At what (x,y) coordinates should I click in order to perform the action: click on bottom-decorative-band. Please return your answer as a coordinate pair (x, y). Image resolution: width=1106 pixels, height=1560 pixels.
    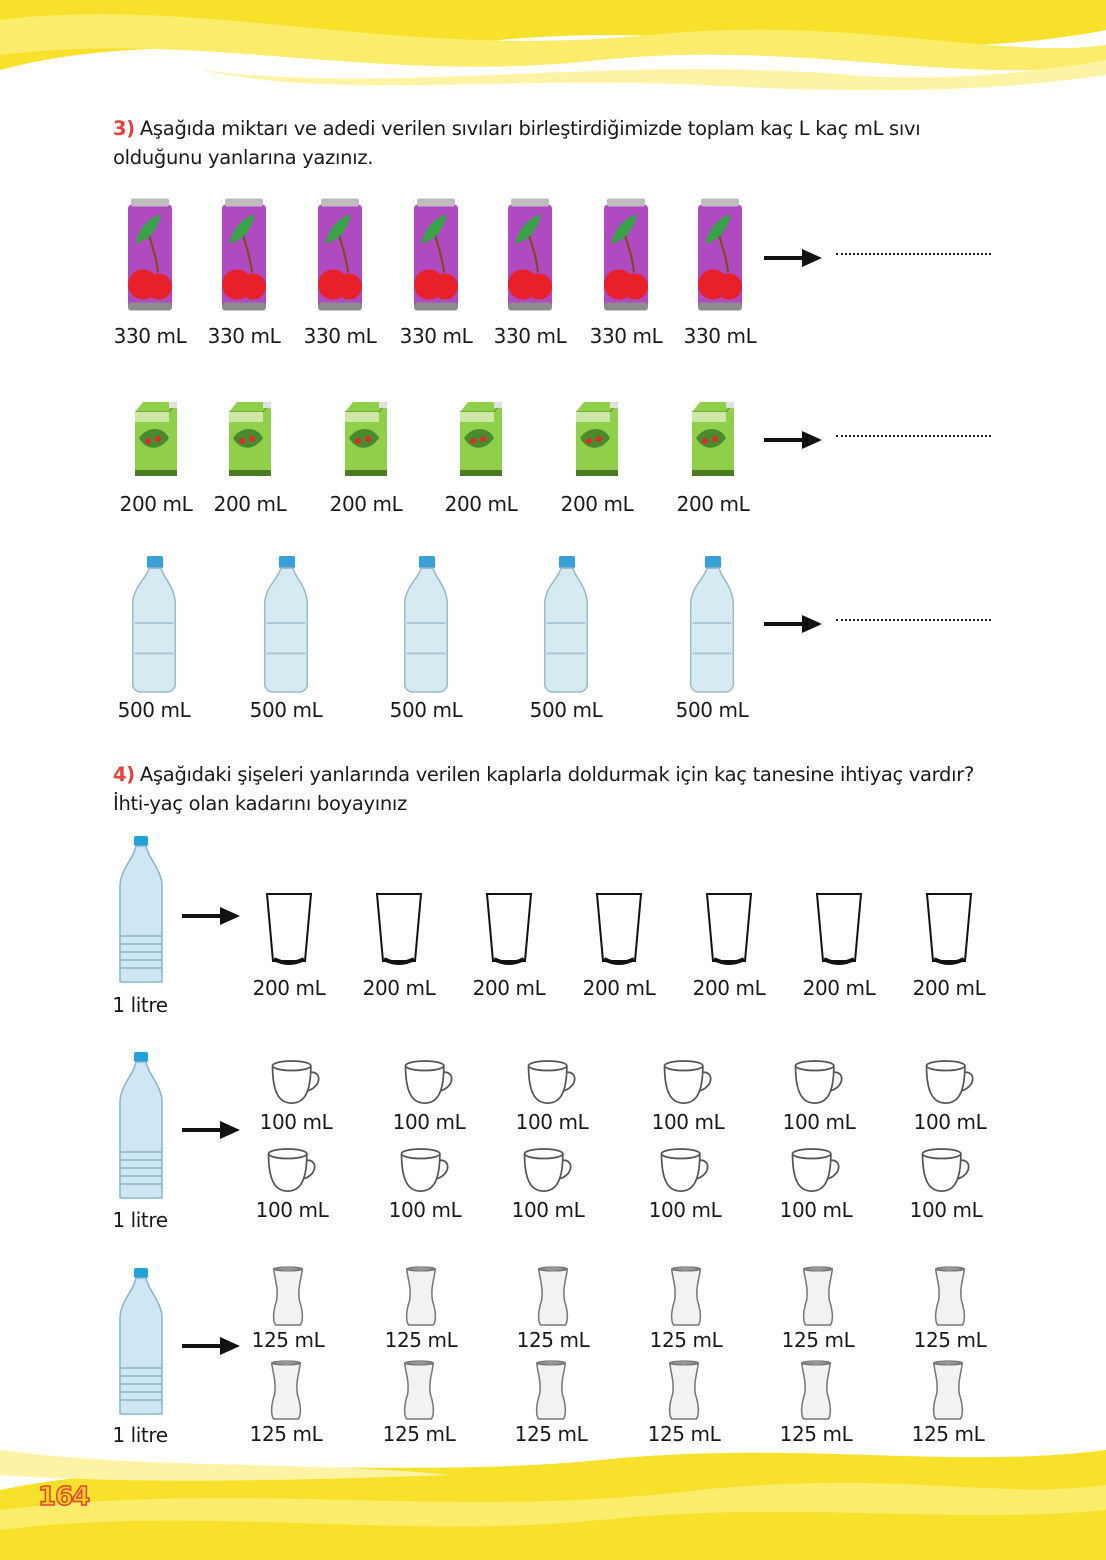
    Looking at the image, I should click on (553, 1495).